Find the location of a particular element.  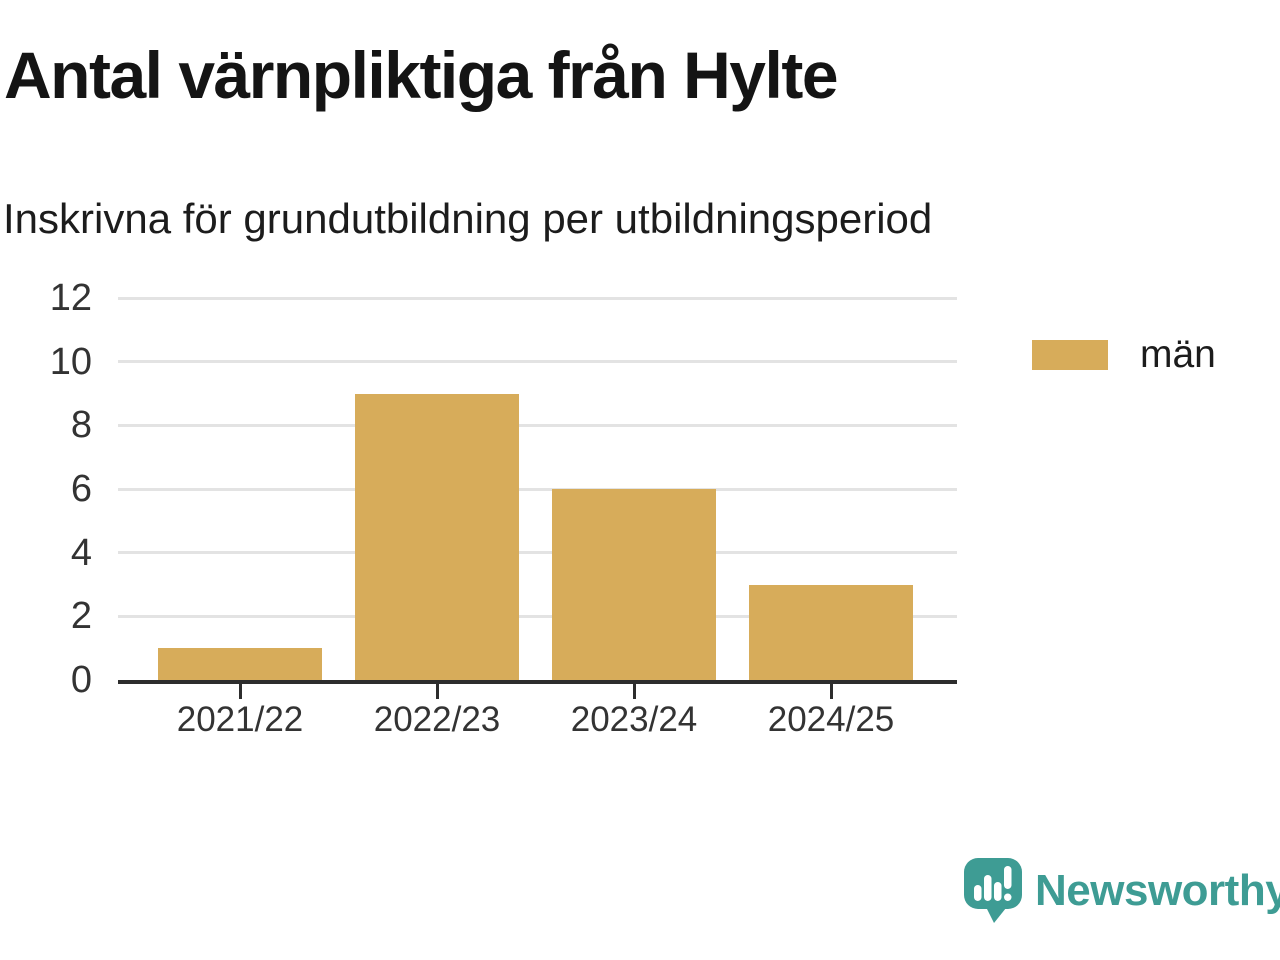

x-axis-label-2023-24: 2023/24 is located at coordinates (634, 719).